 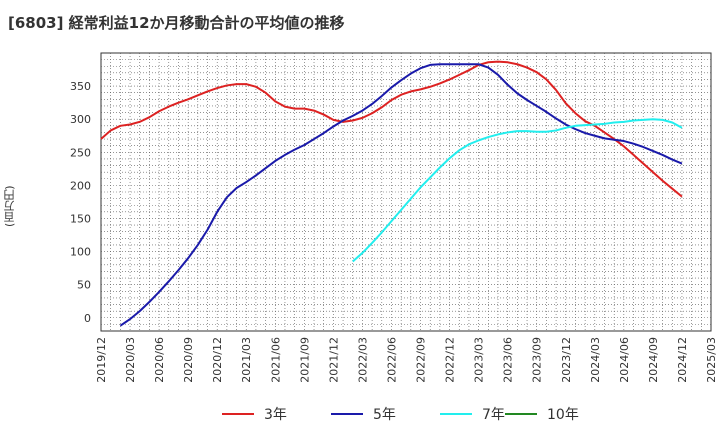 What do you see at coordinates (595, 360) in the screenshot?
I see `x-tick-label: 2024/03` at bounding box center [595, 360].